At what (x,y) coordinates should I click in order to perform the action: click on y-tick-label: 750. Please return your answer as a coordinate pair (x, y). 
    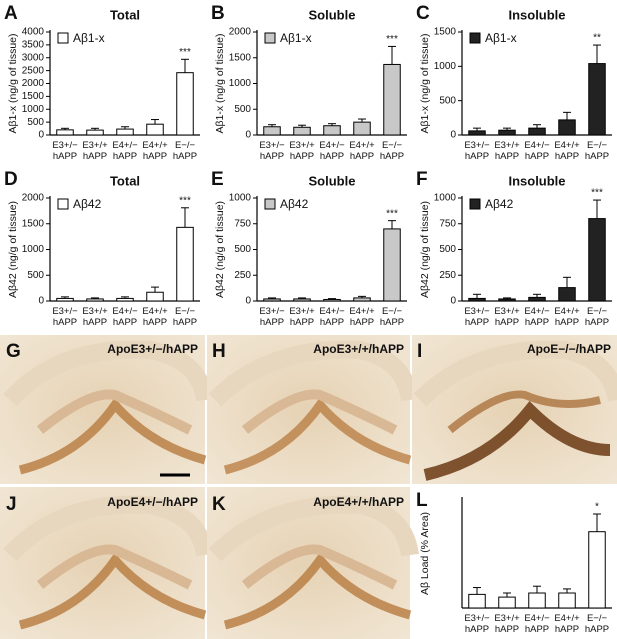
    Looking at the image, I should click on (447, 223).